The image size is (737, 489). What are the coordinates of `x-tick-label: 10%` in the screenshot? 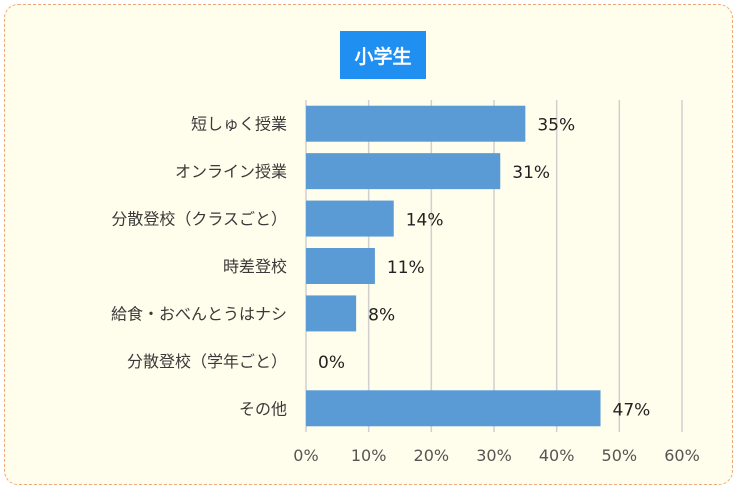 It's located at (369, 455).